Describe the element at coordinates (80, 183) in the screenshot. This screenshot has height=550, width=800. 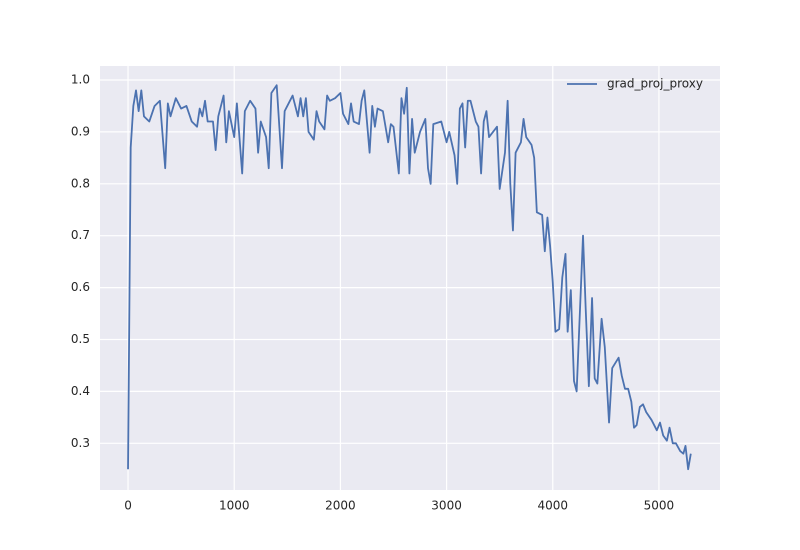
I see `y-tick-label: 0.8` at that location.